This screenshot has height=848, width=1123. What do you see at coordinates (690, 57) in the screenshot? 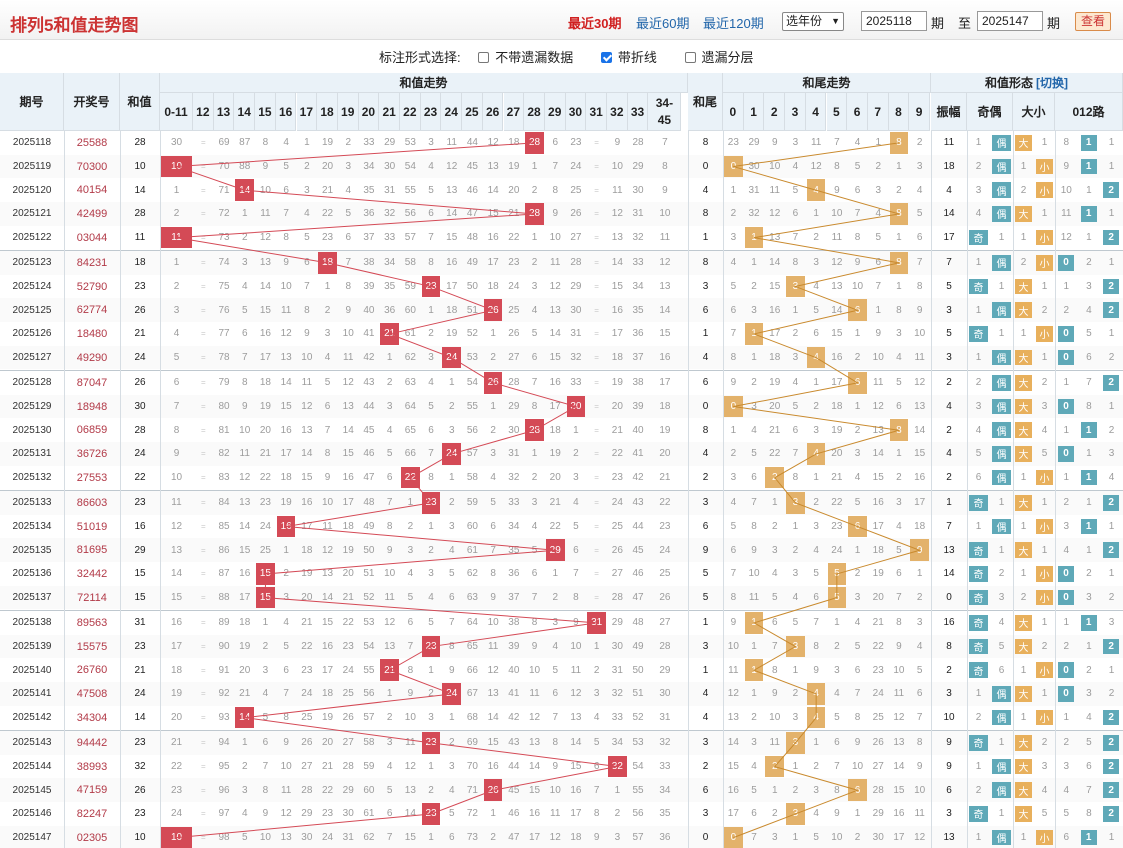
I see `checkbox-layered` at bounding box center [690, 57].